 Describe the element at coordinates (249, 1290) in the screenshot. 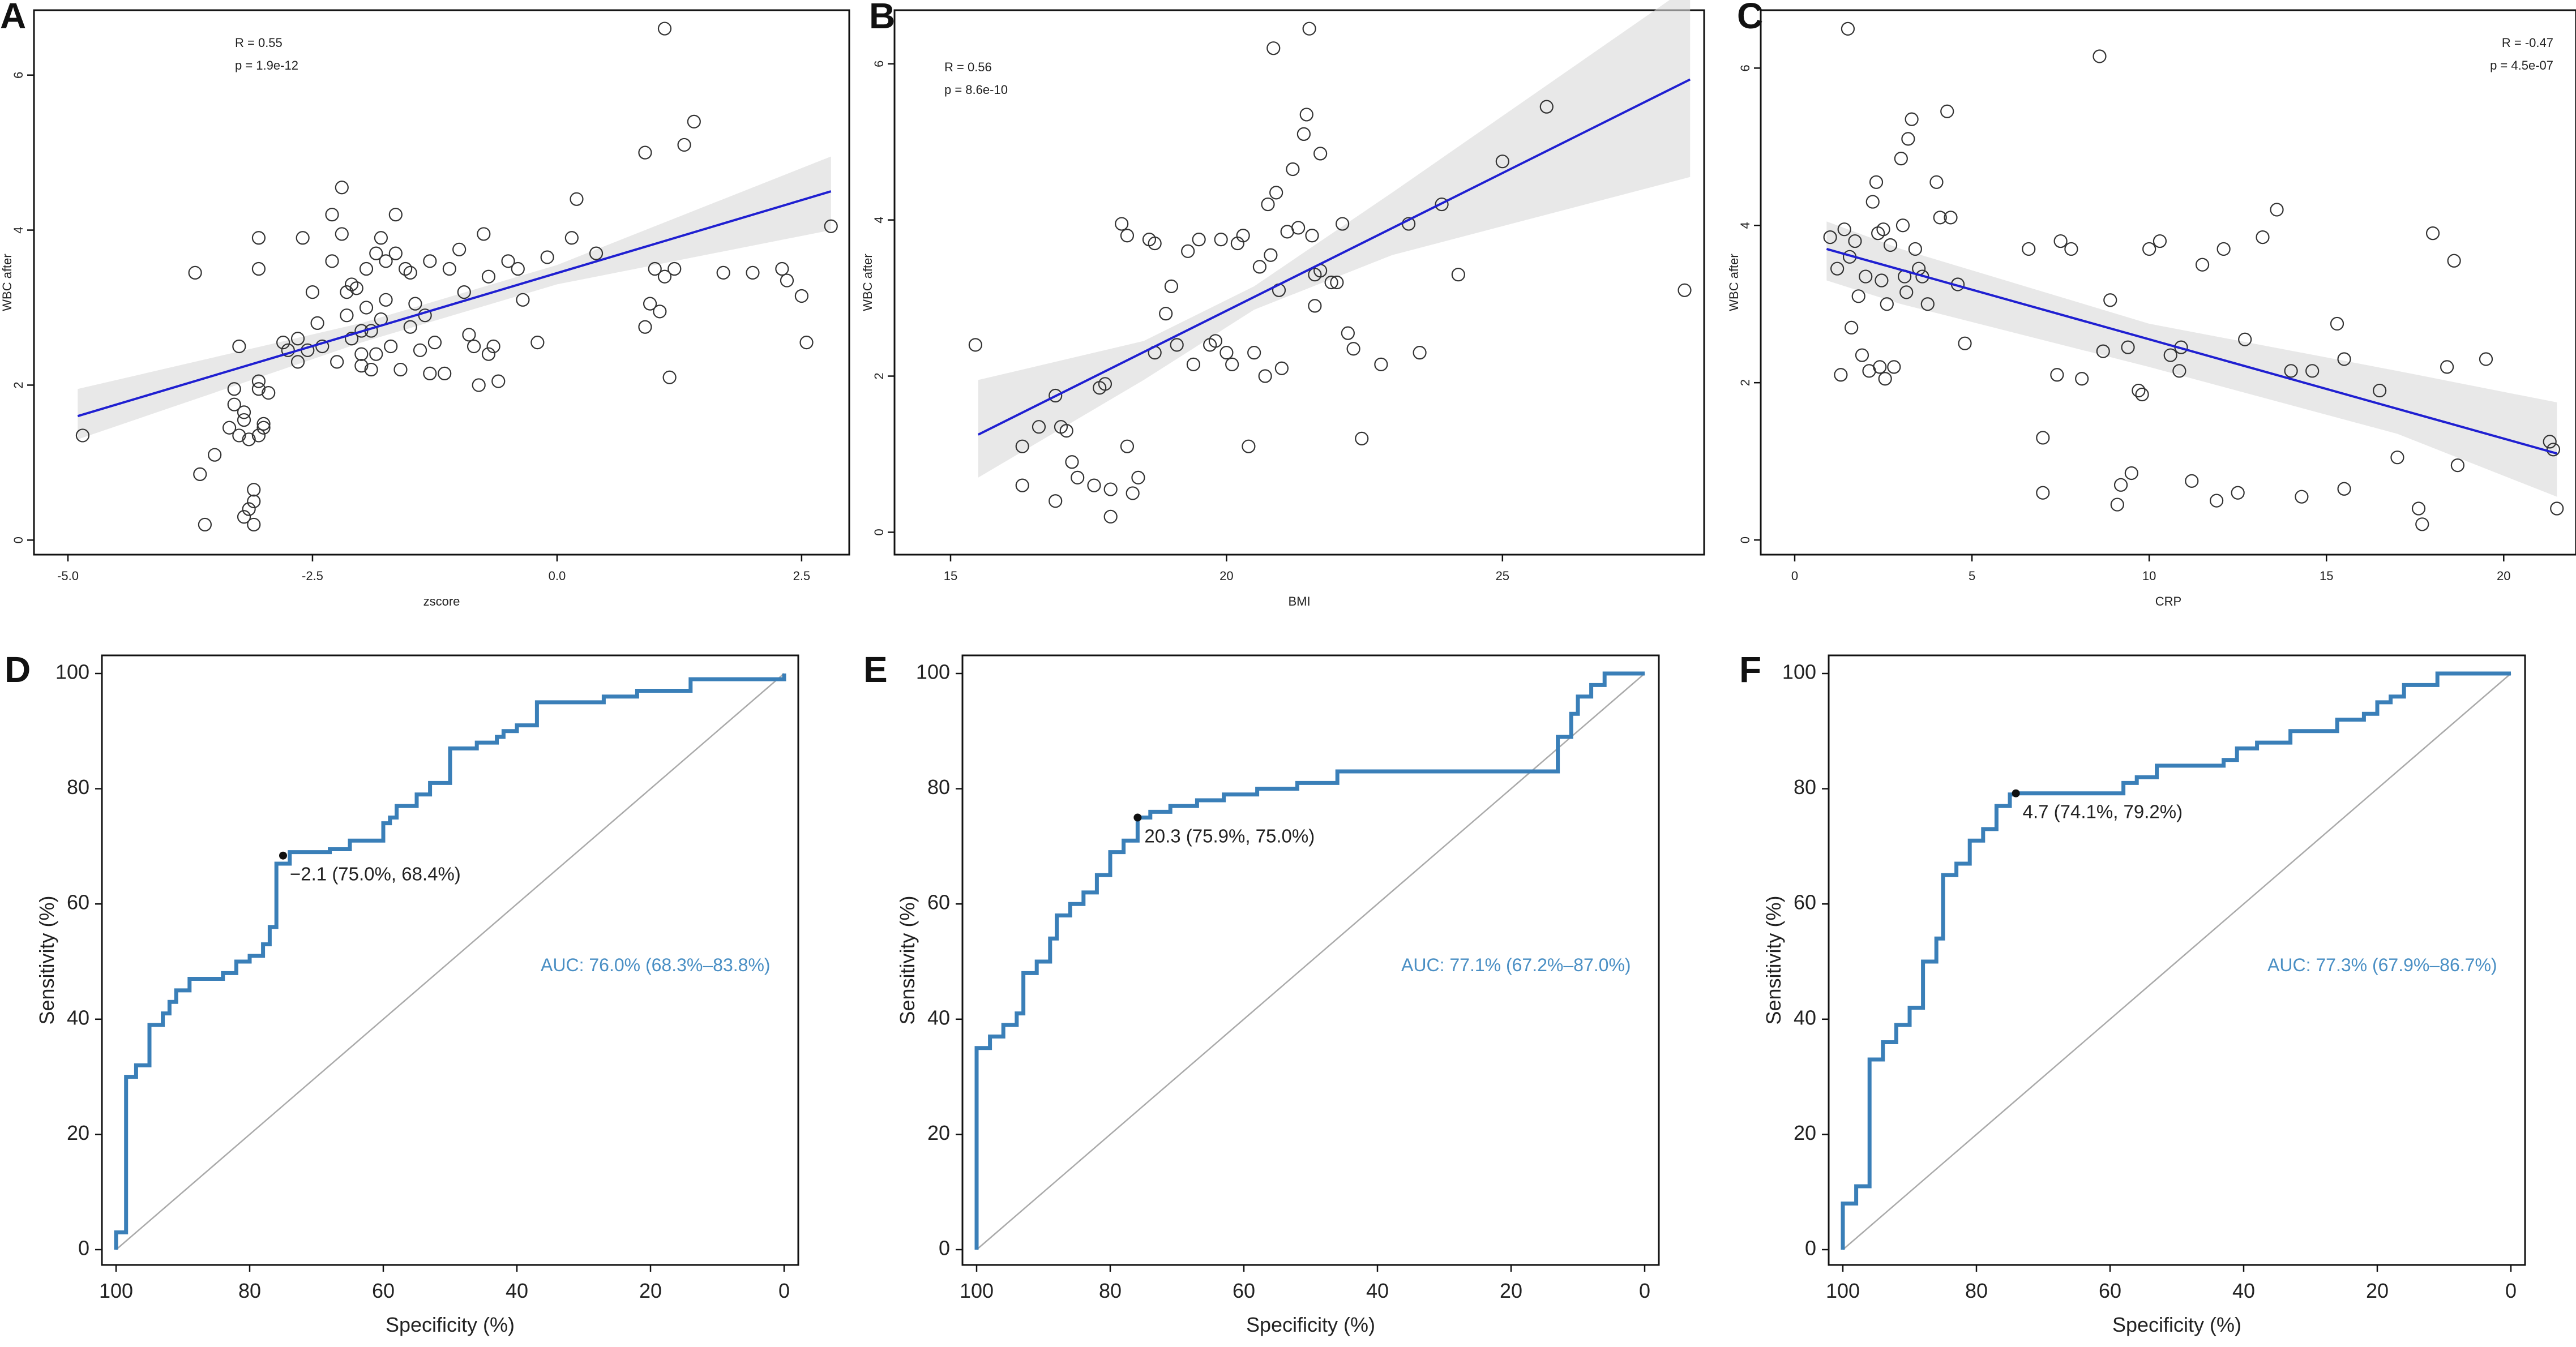

I see `x-tick-label: 80` at that location.